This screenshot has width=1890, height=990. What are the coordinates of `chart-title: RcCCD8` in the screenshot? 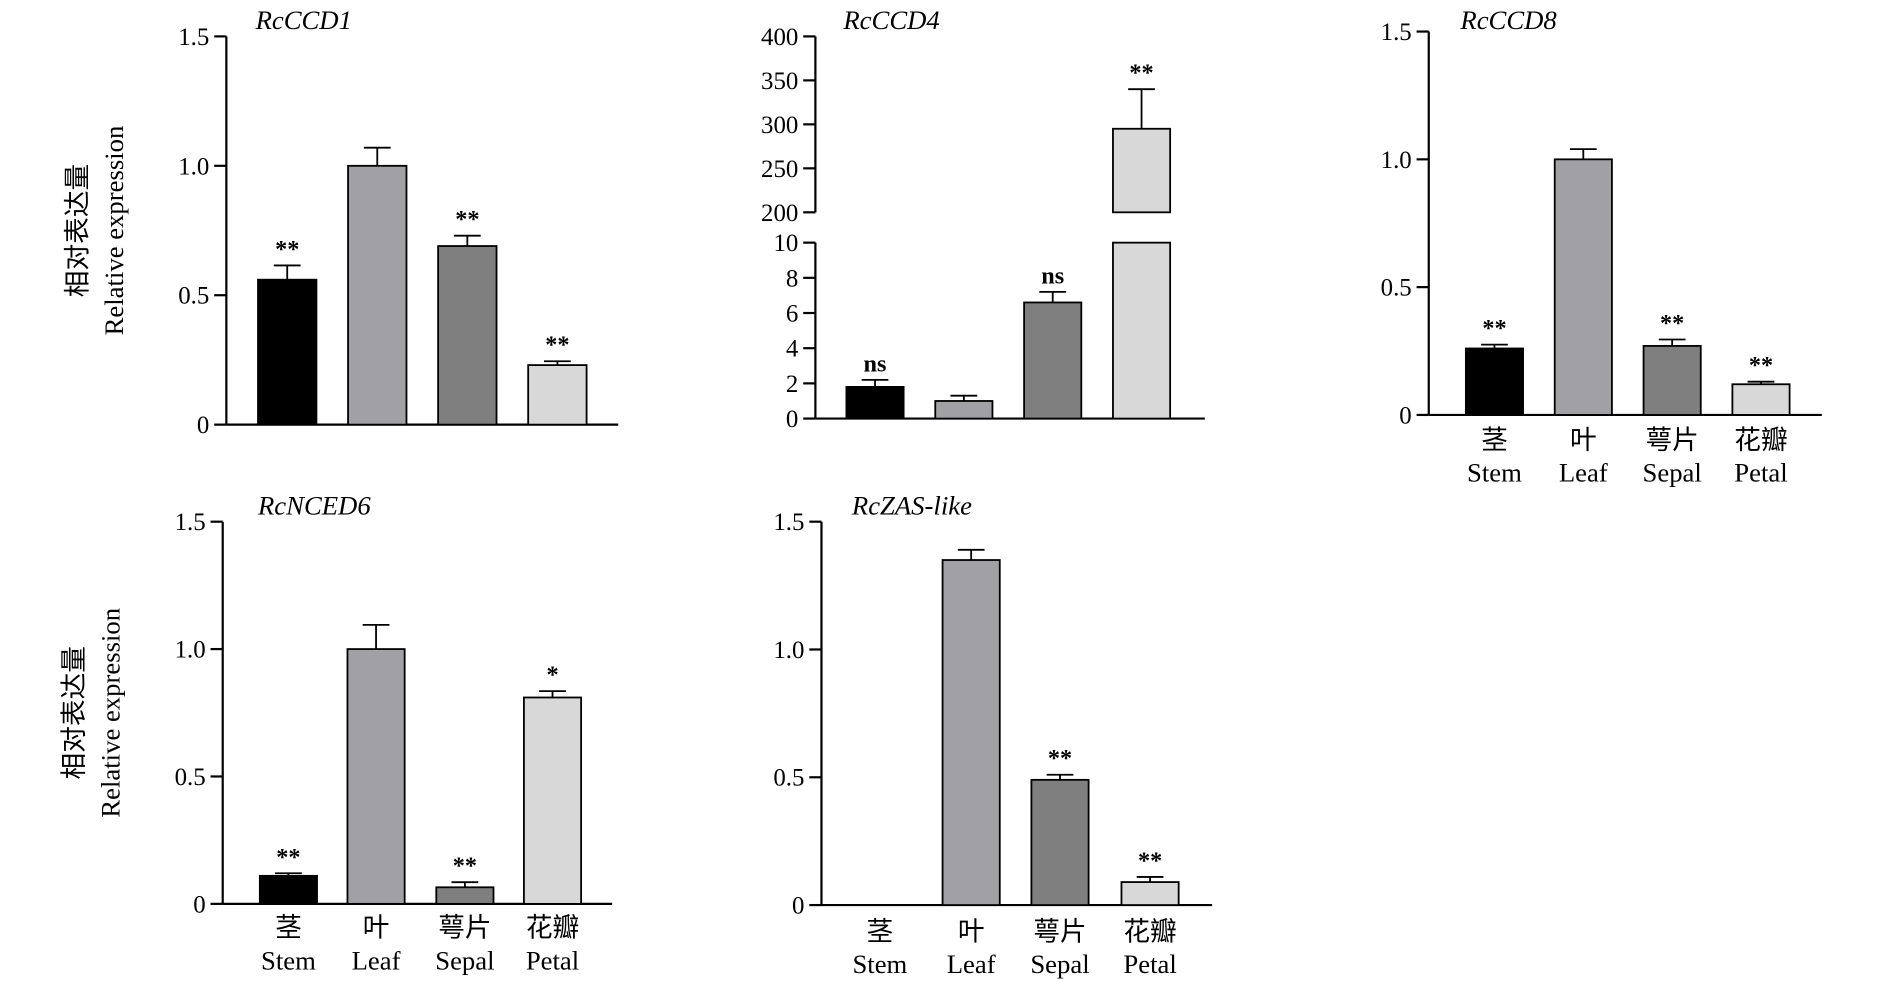 It's located at (1508, 20).